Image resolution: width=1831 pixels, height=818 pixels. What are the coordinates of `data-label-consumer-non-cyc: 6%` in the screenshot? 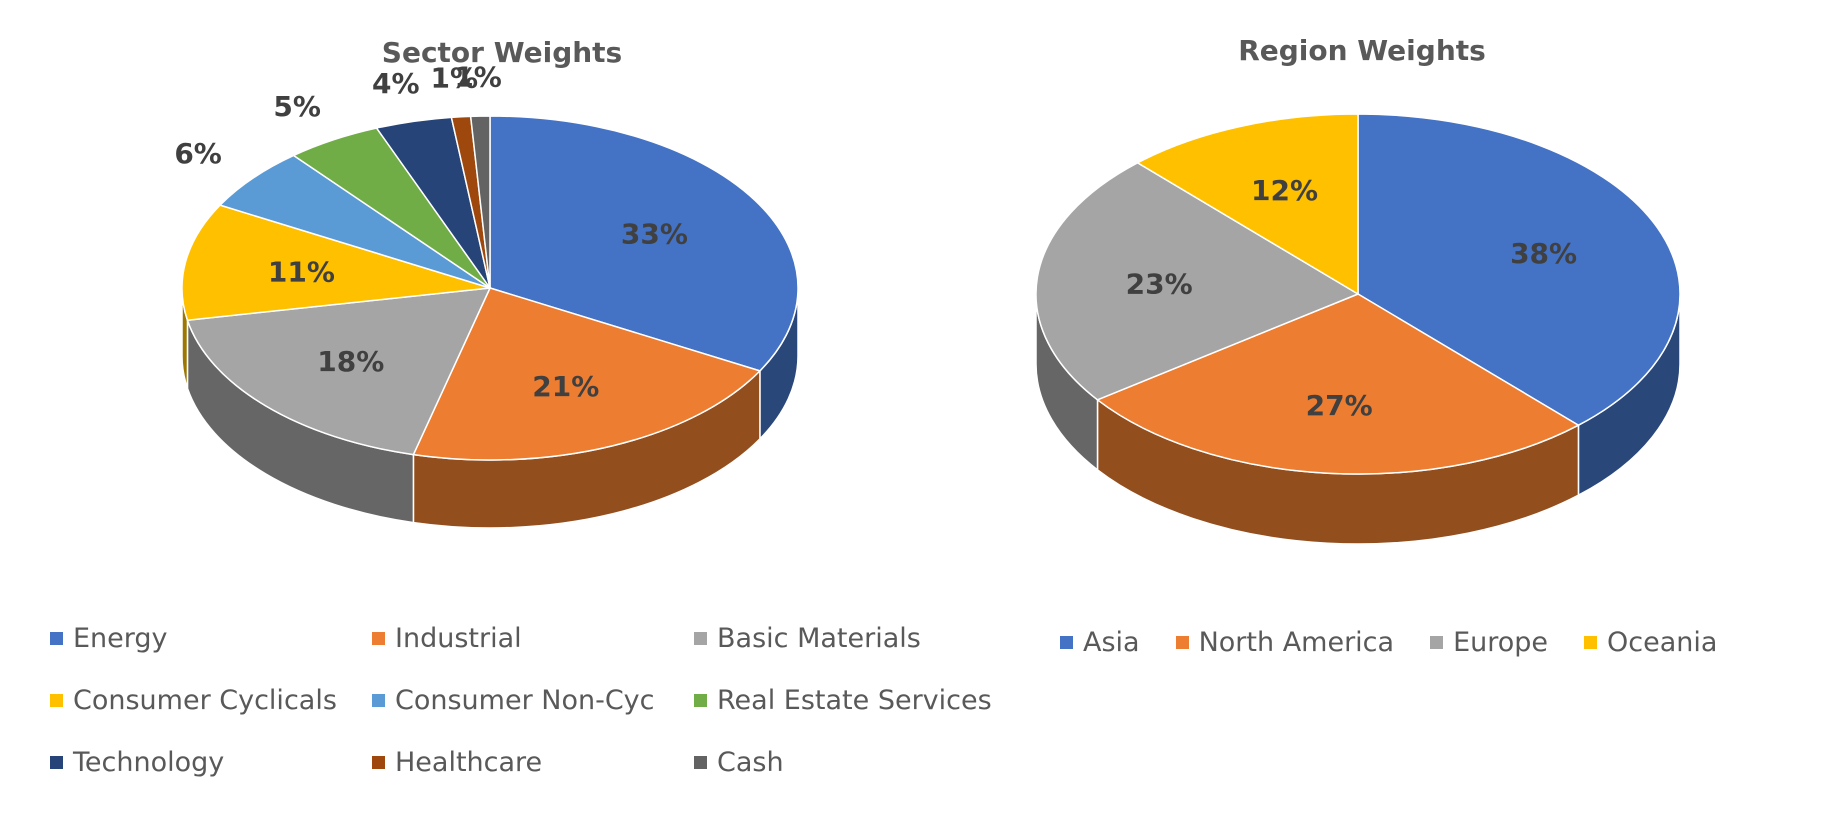 It's located at (198, 153).